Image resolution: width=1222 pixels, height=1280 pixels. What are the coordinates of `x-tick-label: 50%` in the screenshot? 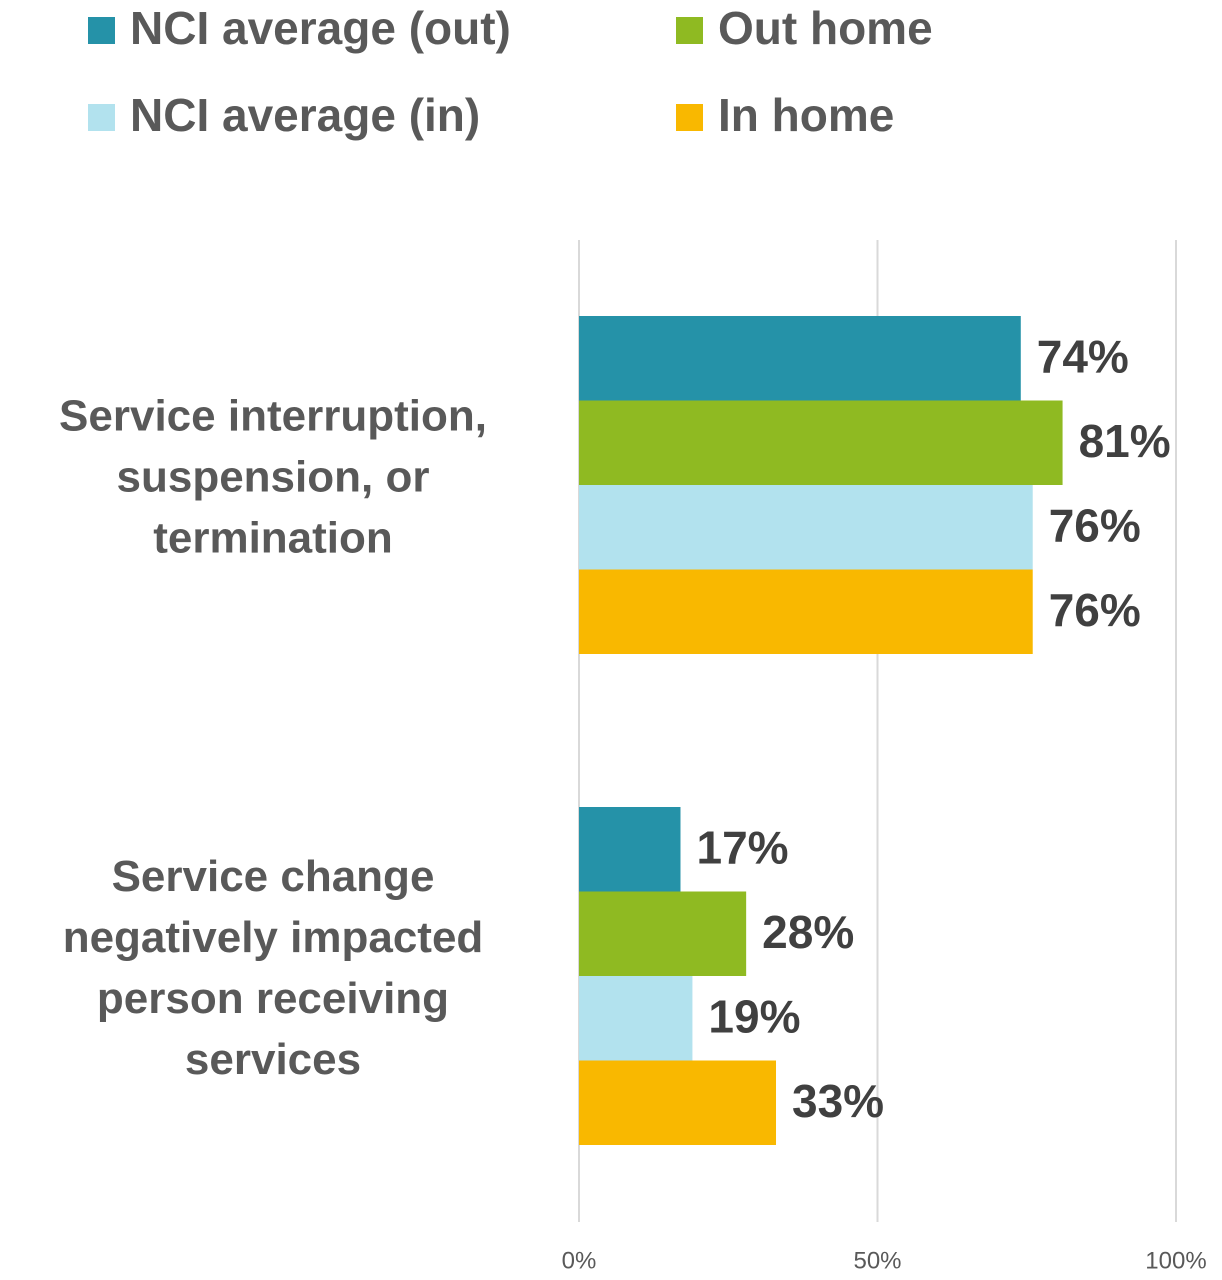 It's located at (877, 1260).